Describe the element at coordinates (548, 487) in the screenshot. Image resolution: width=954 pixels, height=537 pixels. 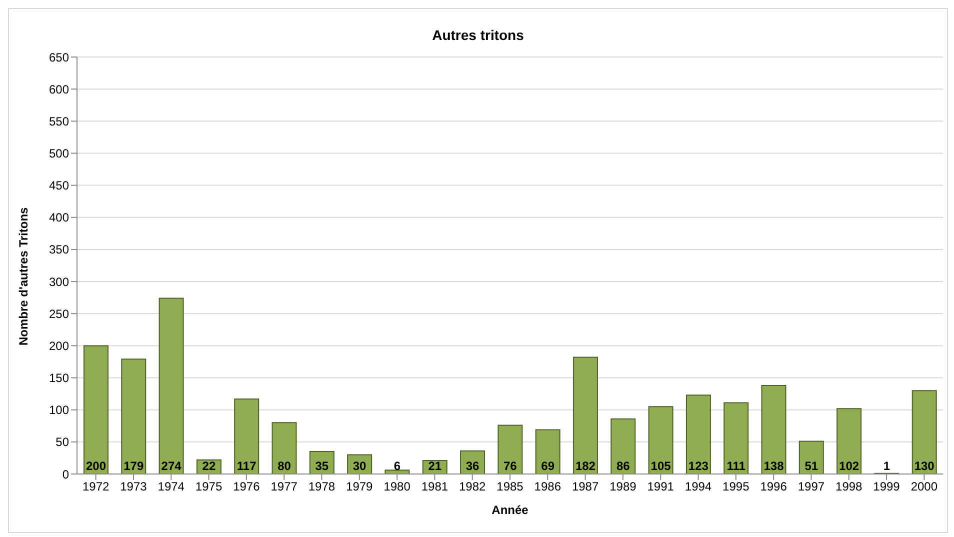
I see `x-tick-label: 1986` at that location.